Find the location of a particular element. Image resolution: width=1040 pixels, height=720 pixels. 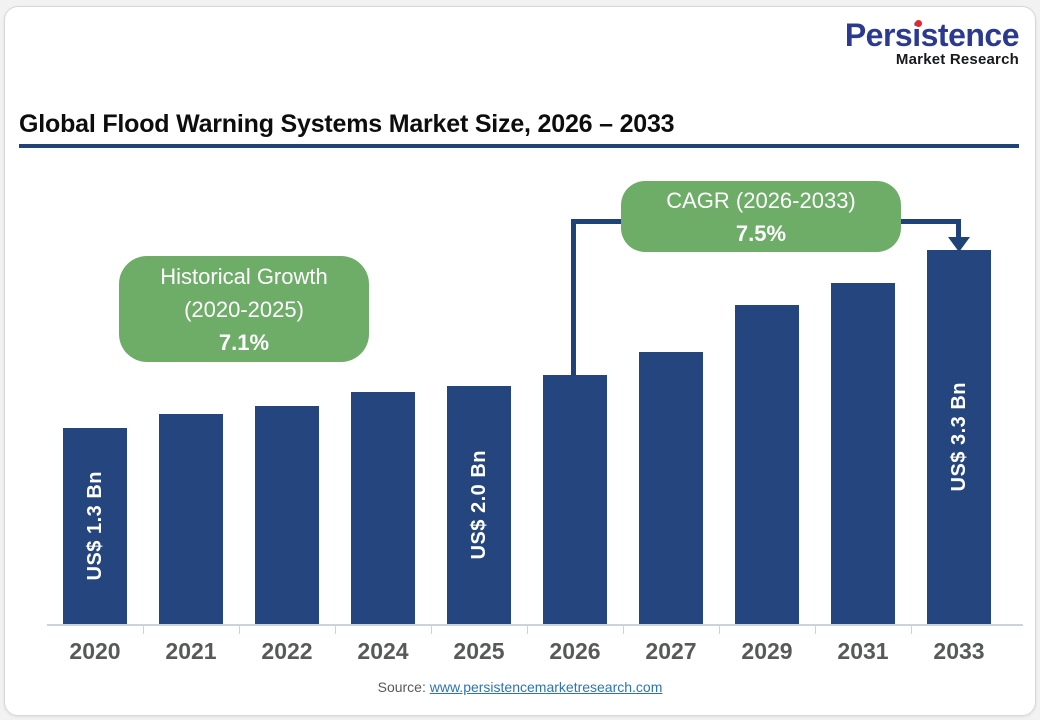

arrow-down-icon is located at coordinates (959, 244).